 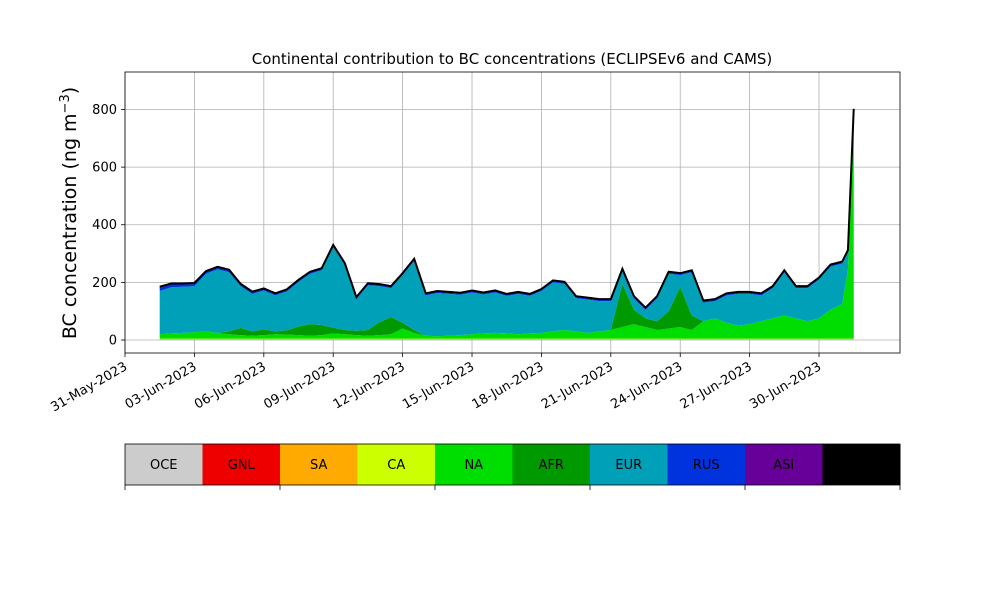 What do you see at coordinates (230, 385) in the screenshot?
I see `x-tick-label: 06-Jun-2023` at bounding box center [230, 385].